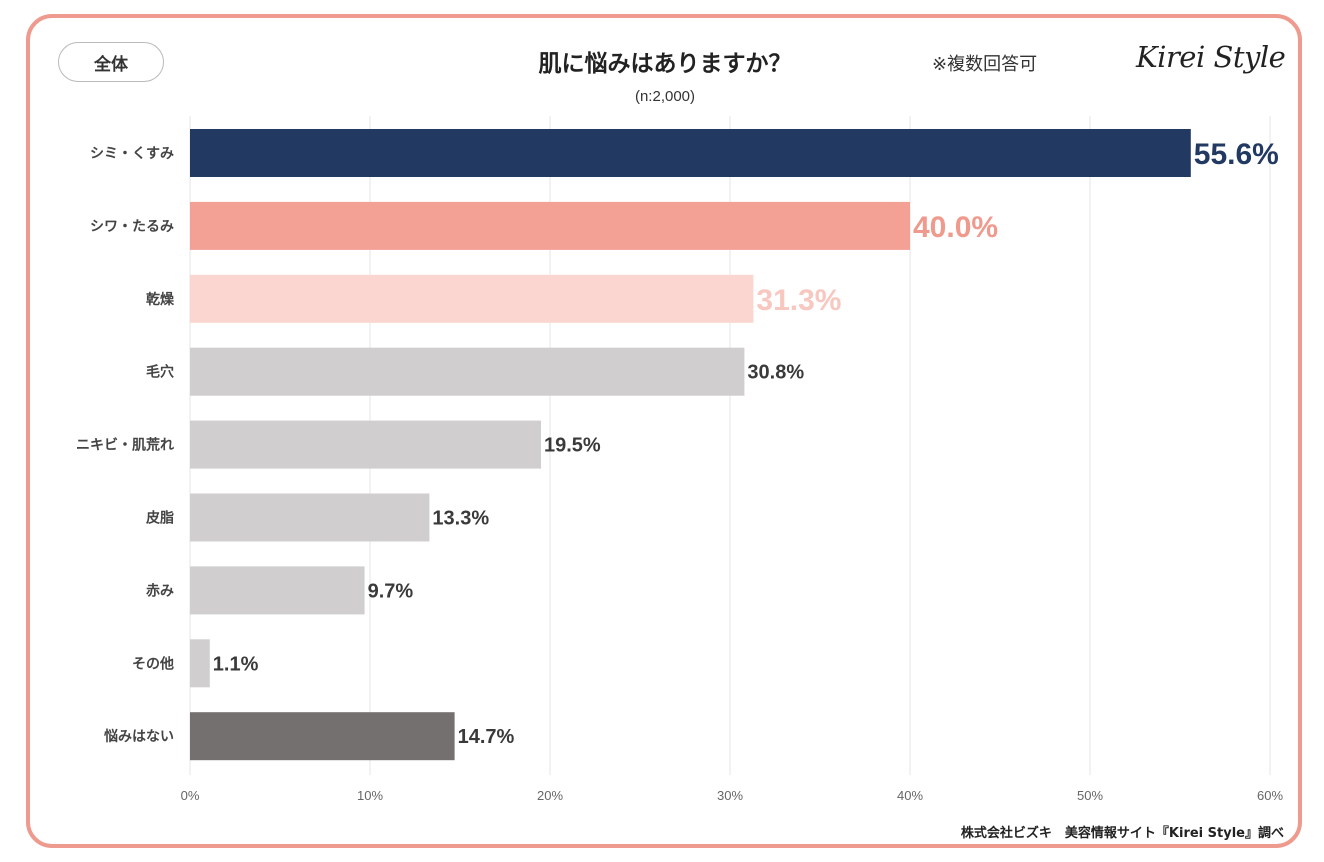  What do you see at coordinates (985, 64) in the screenshot?
I see `multiple-answer-note: ※複数回答可` at bounding box center [985, 64].